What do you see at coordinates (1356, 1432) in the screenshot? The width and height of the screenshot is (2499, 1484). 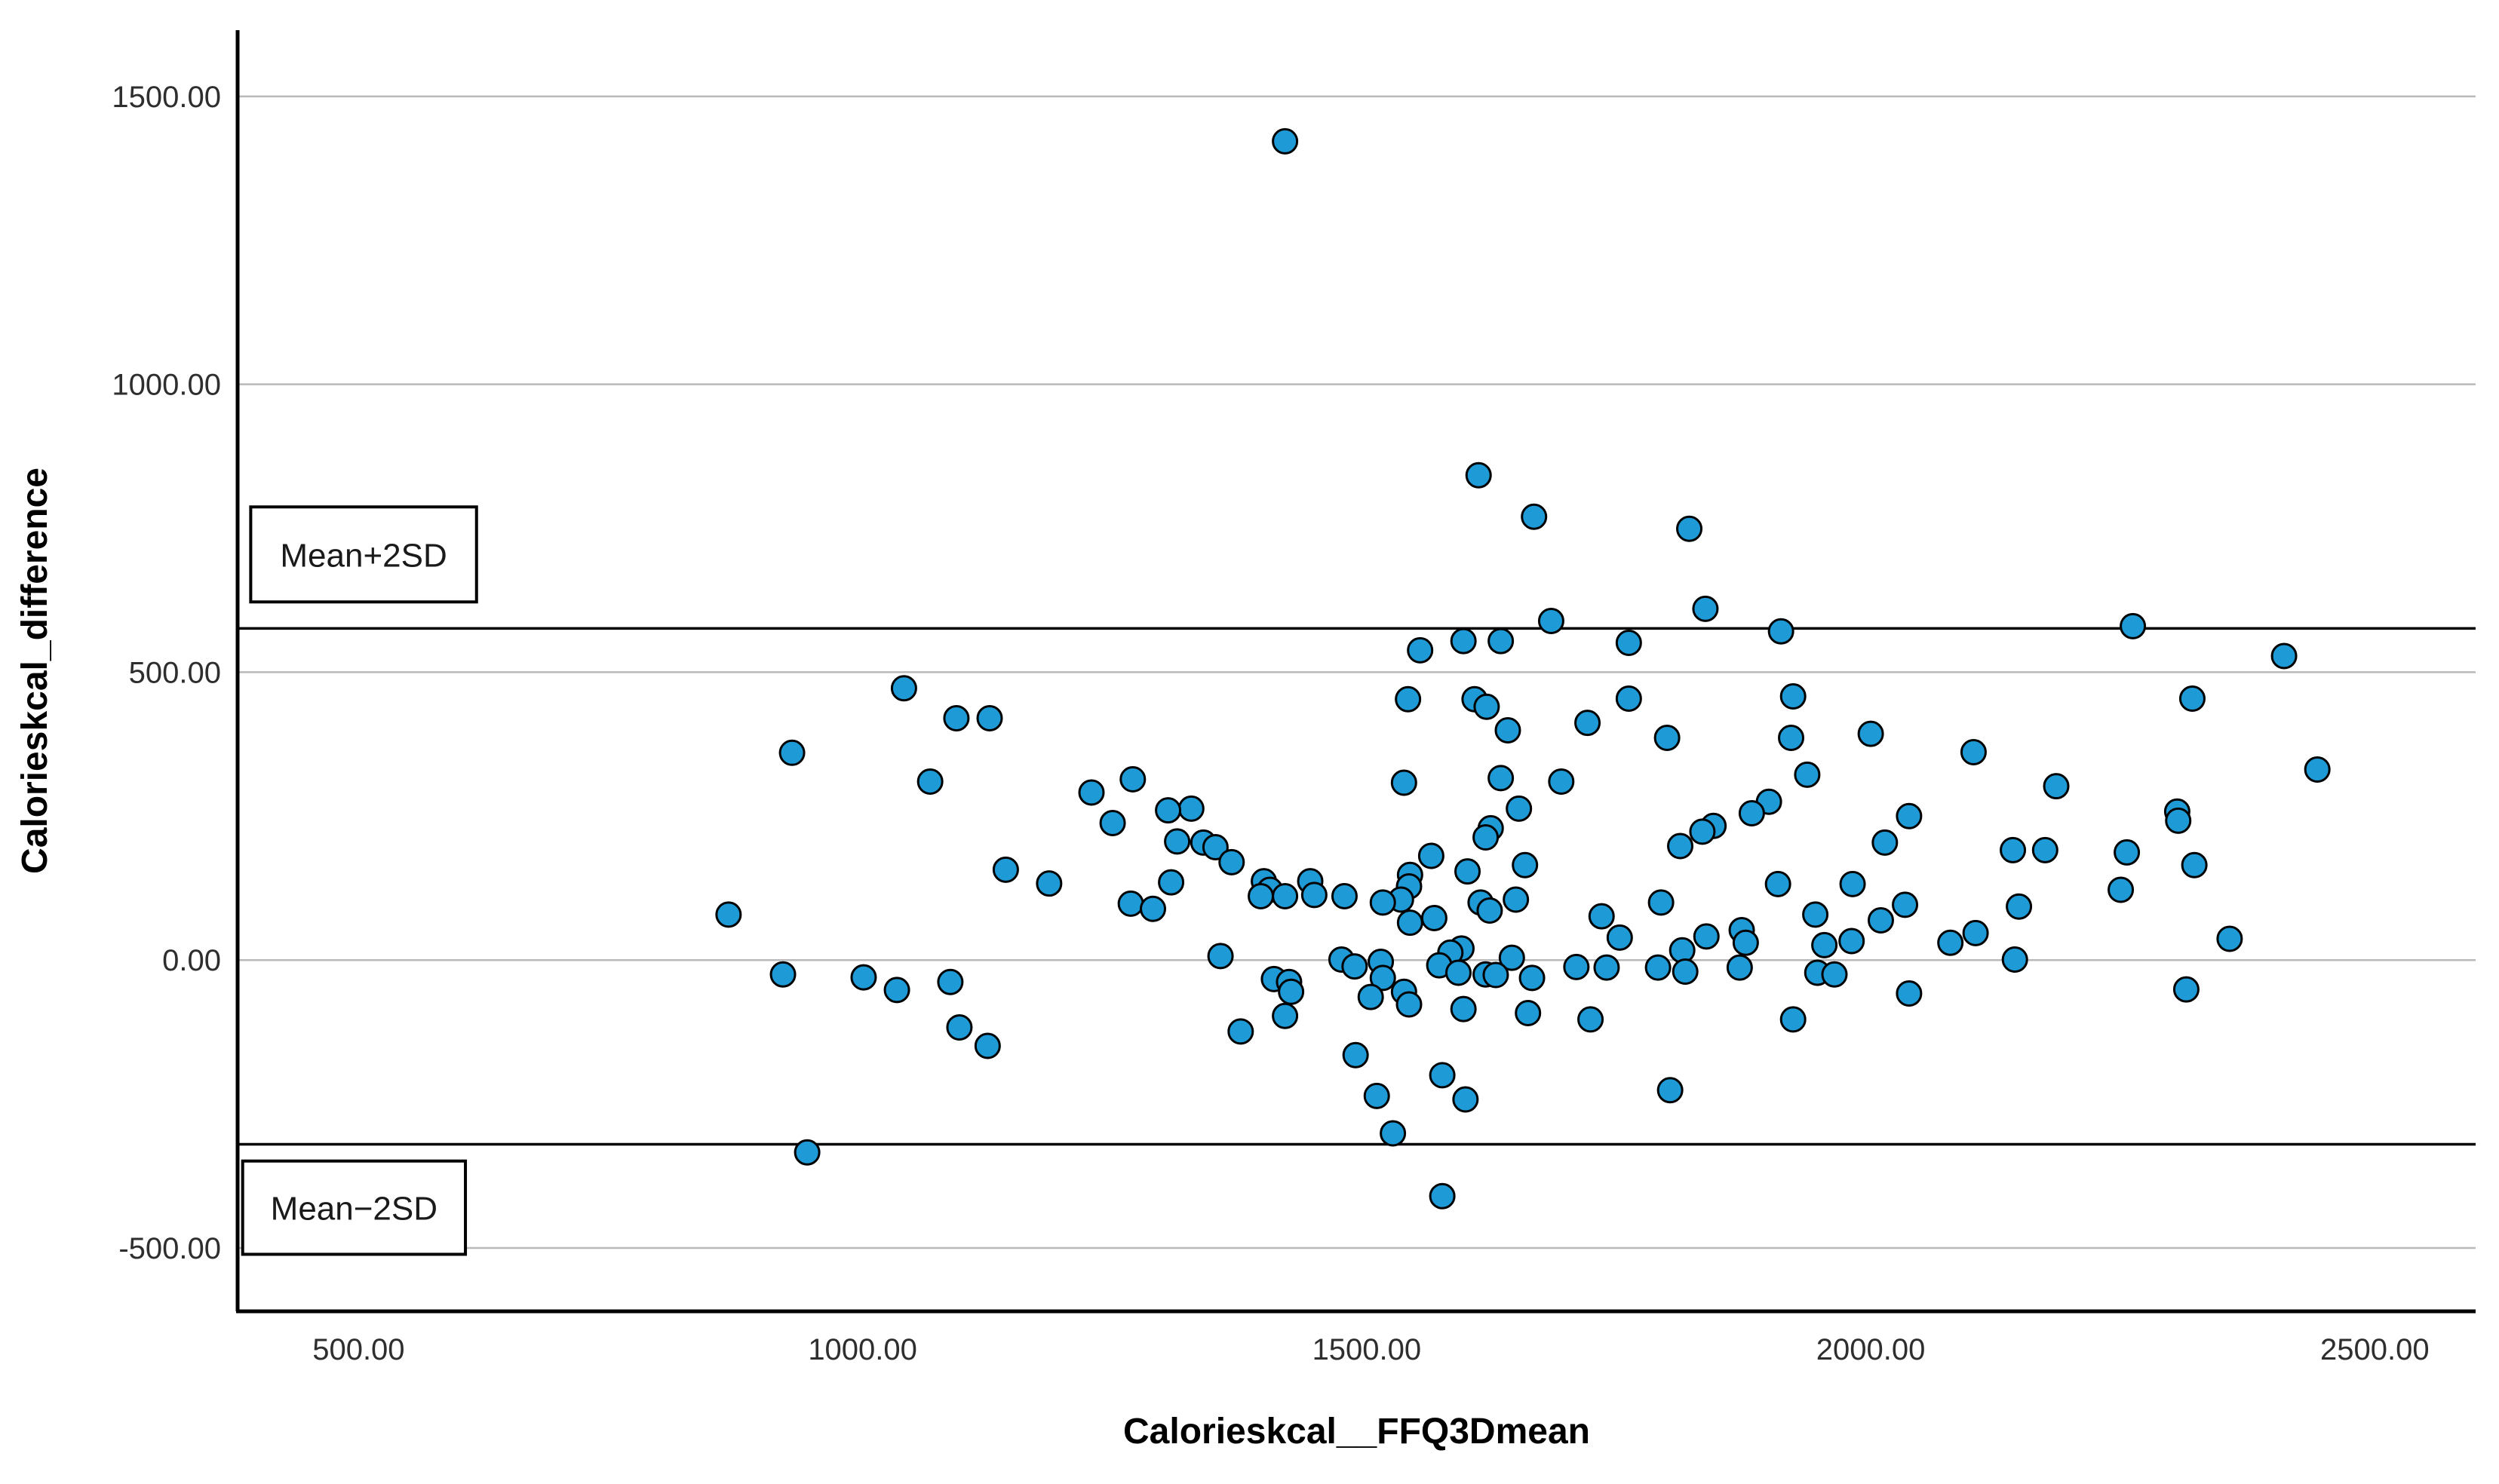 I see `x-axis-title: Calorieskcal__FFQ3Dmean` at bounding box center [1356, 1432].